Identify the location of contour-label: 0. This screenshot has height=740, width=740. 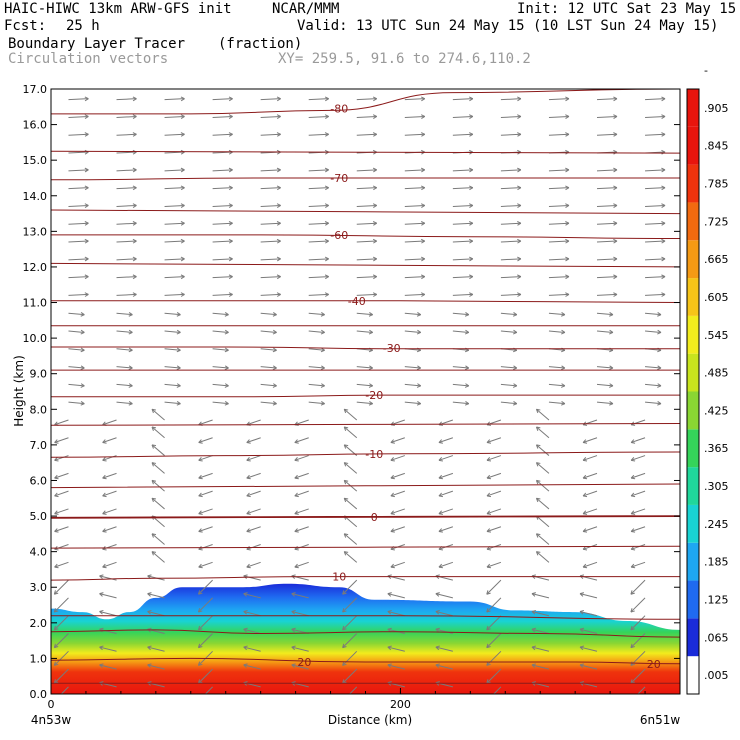
(374, 517).